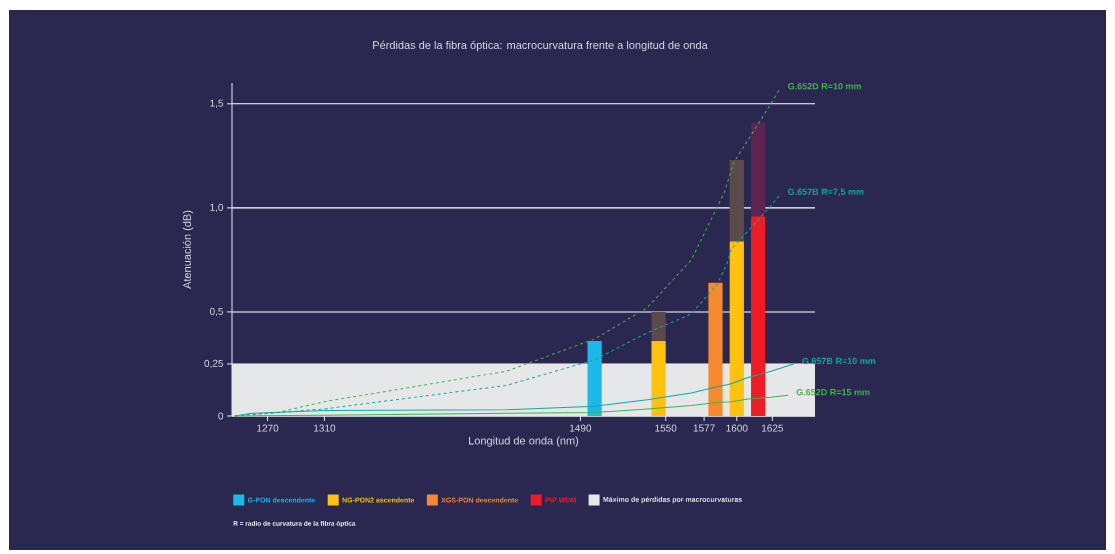  I want to click on x-tick-label: 1577, so click(704, 428).